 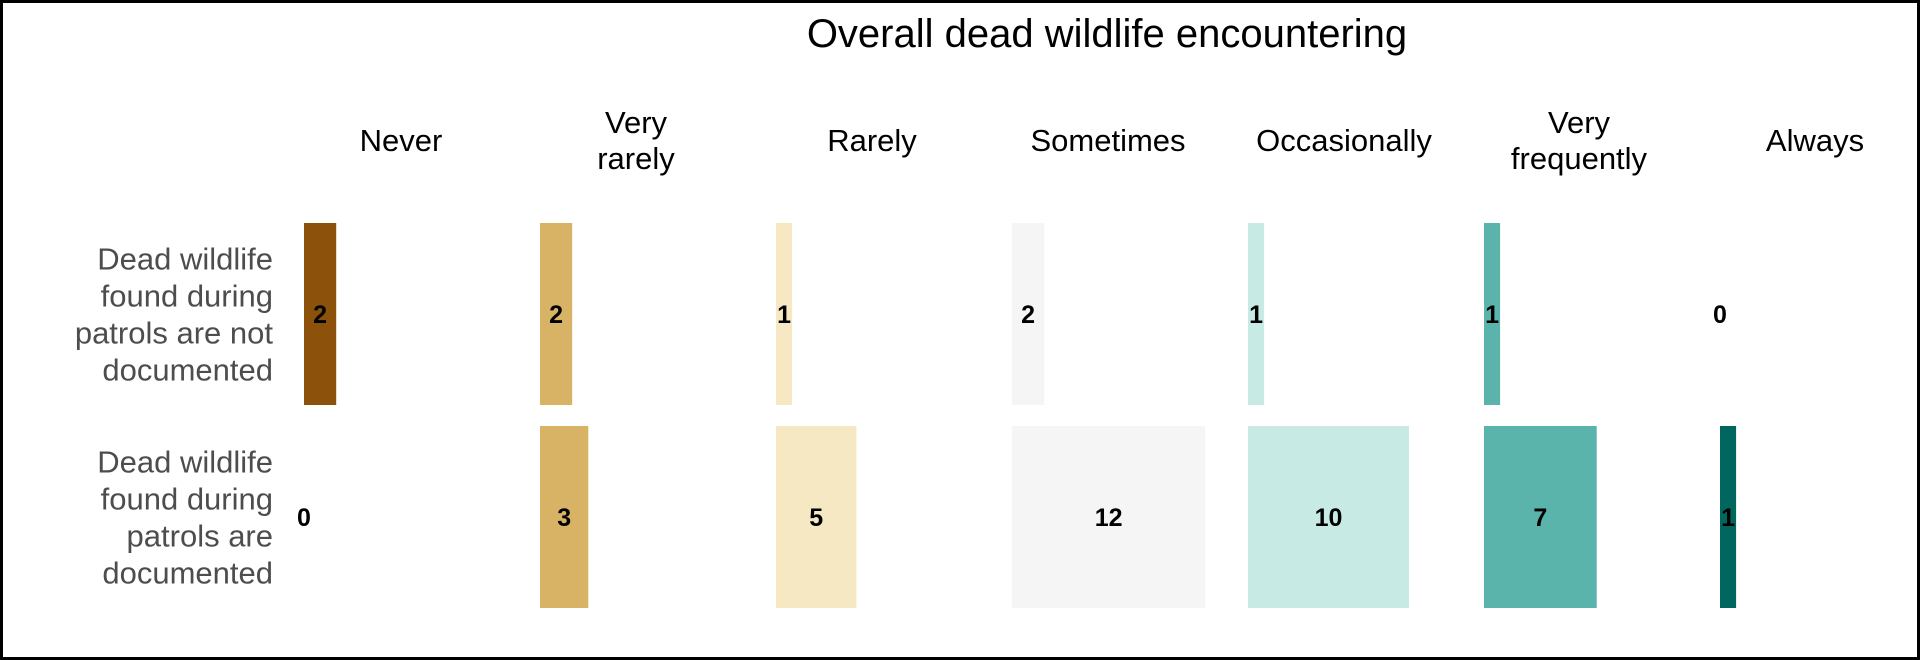 I want to click on value-label-row2-col2: 3, so click(x=564, y=518).